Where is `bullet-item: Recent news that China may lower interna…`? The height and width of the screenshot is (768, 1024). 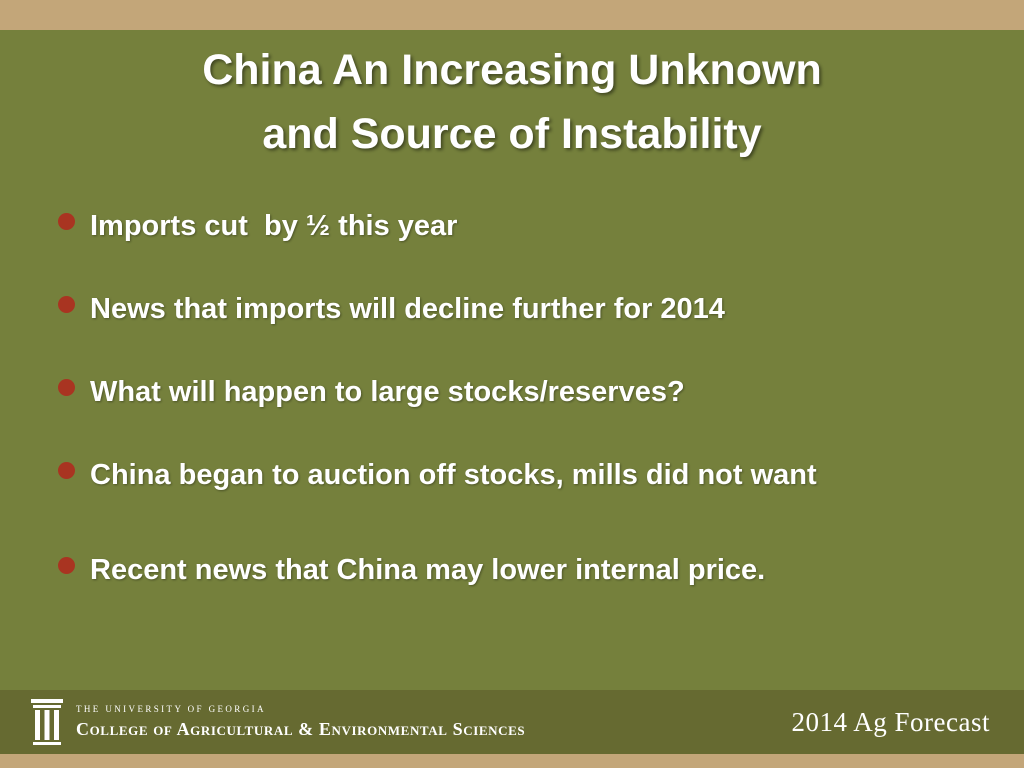
bullet-item: Recent news that China may lower interna… is located at coordinates (523, 570).